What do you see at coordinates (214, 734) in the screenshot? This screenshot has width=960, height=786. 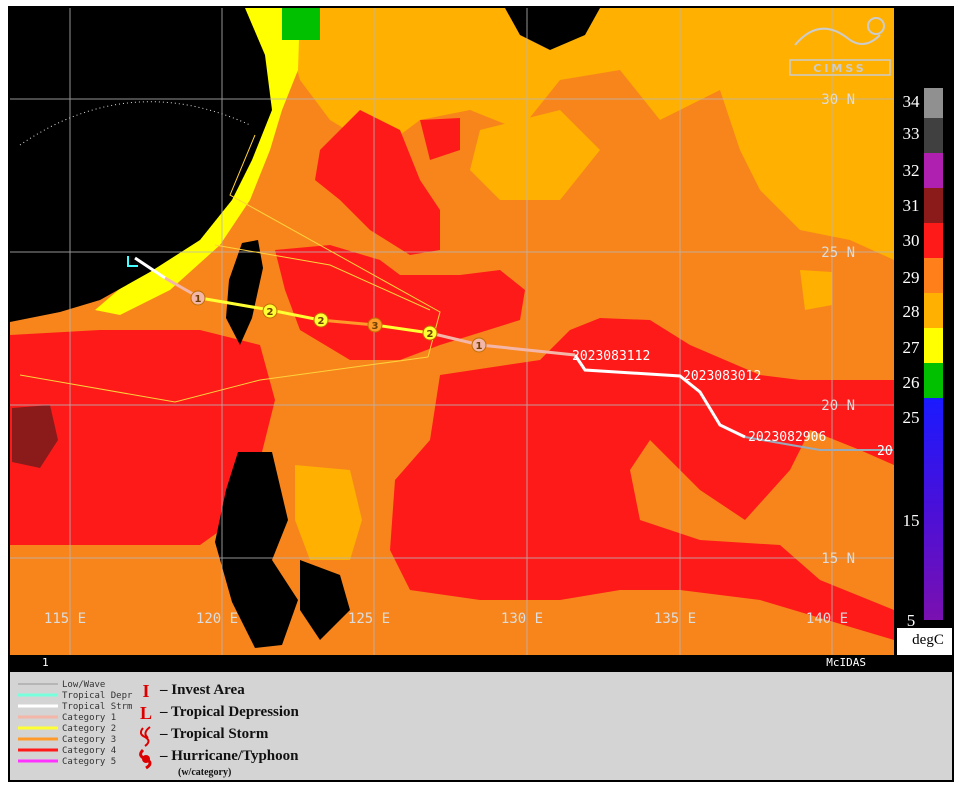 I see `legend-symbol-label: – Tropical Storm` at bounding box center [214, 734].